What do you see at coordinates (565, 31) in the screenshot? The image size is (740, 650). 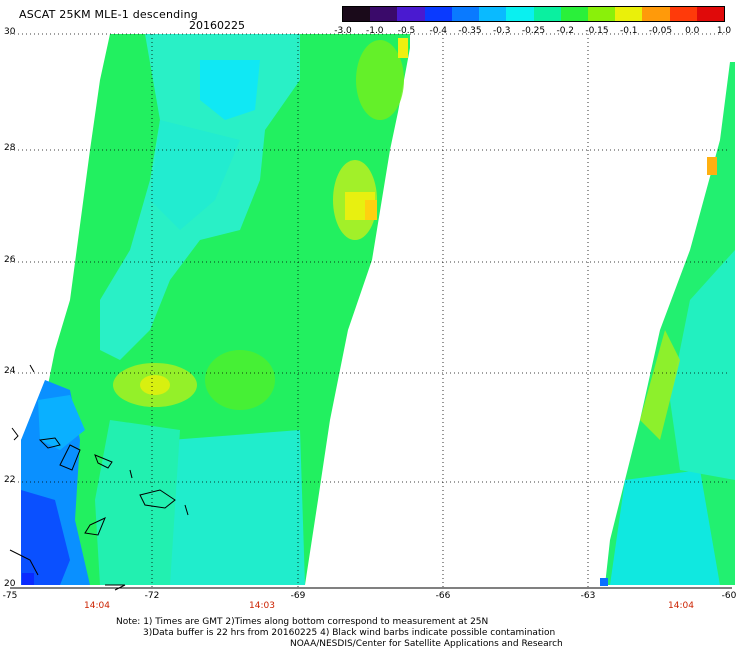 I see `colorbar-label: -0.2` at bounding box center [565, 31].